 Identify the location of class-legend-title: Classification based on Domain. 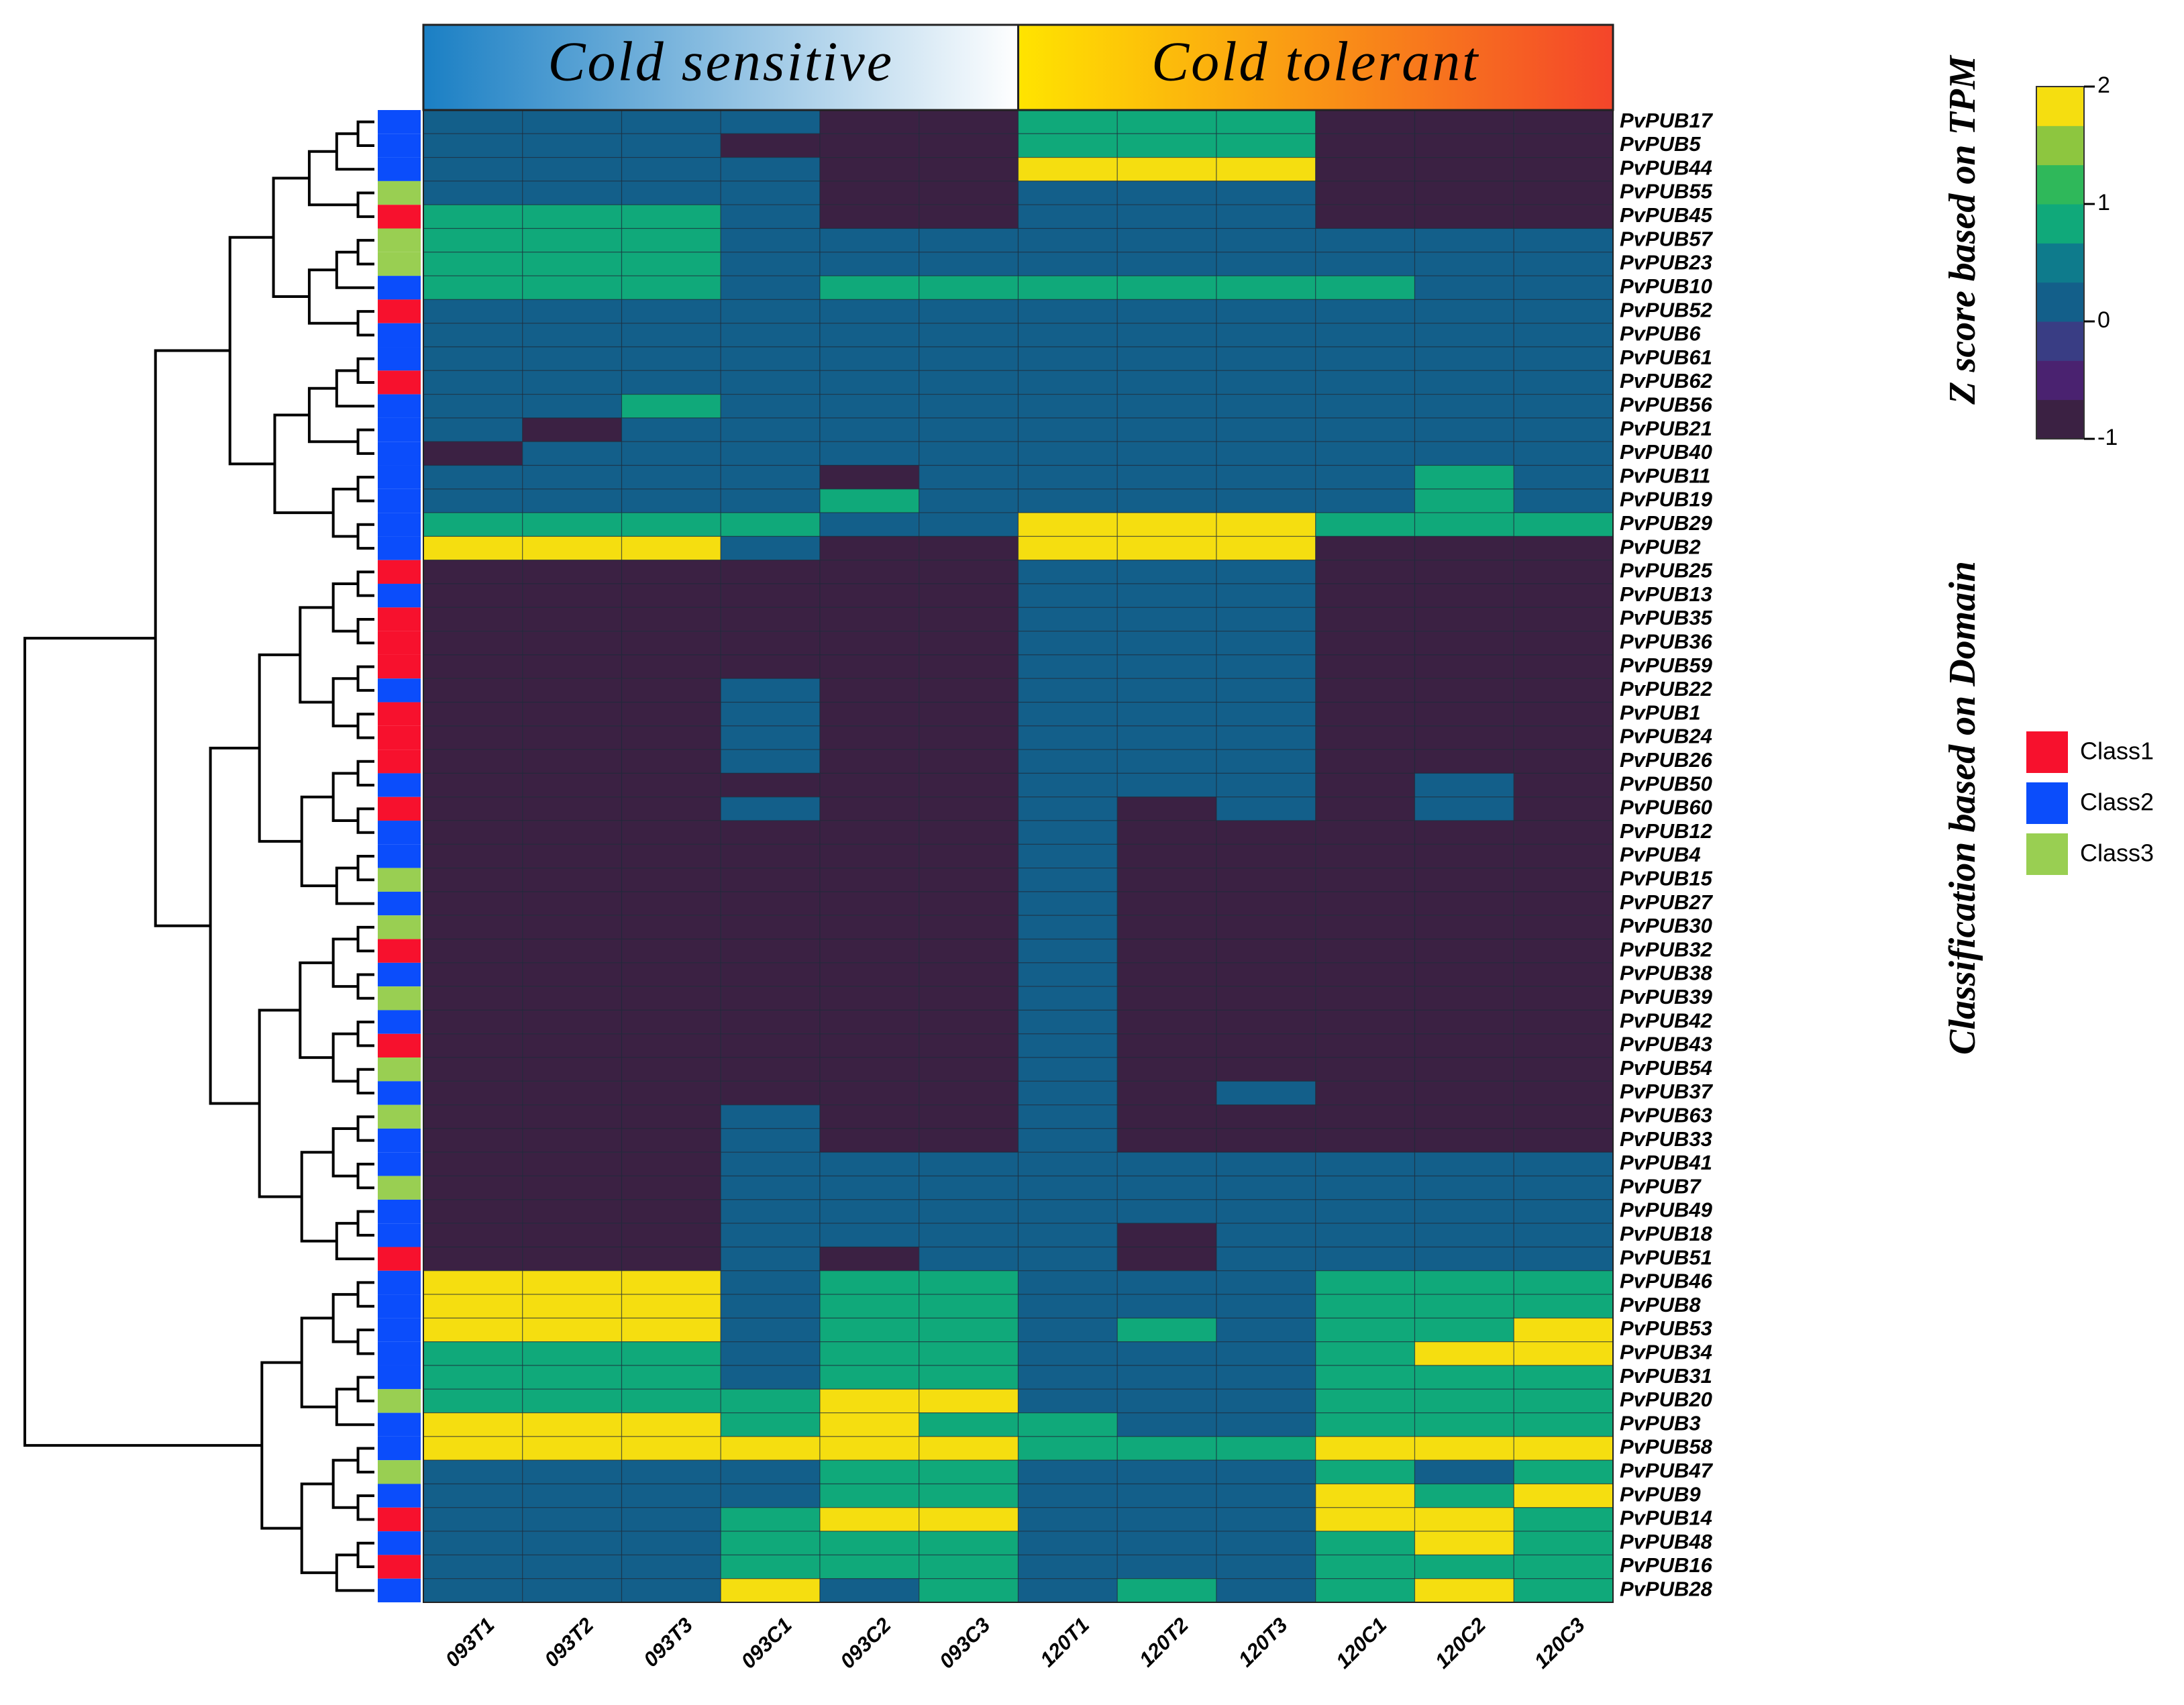
(1962, 808).